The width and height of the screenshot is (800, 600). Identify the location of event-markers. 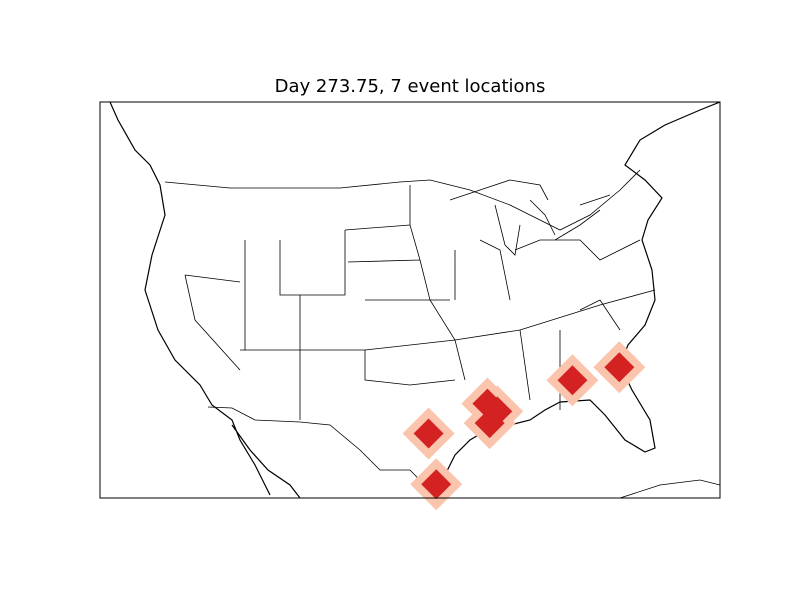
(524, 426).